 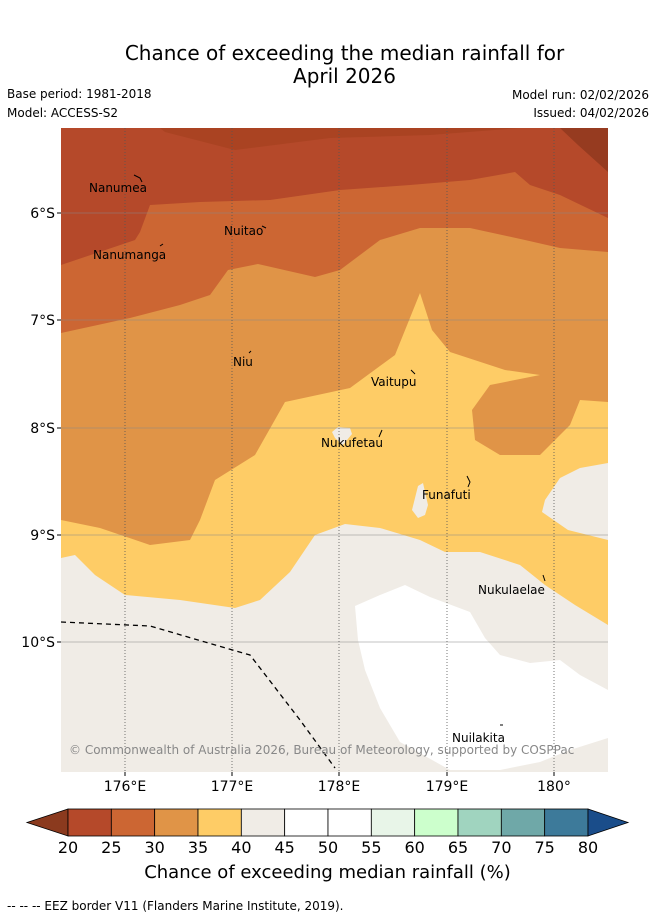 I want to click on colorbar-tick-label: 60, so click(x=414, y=847).